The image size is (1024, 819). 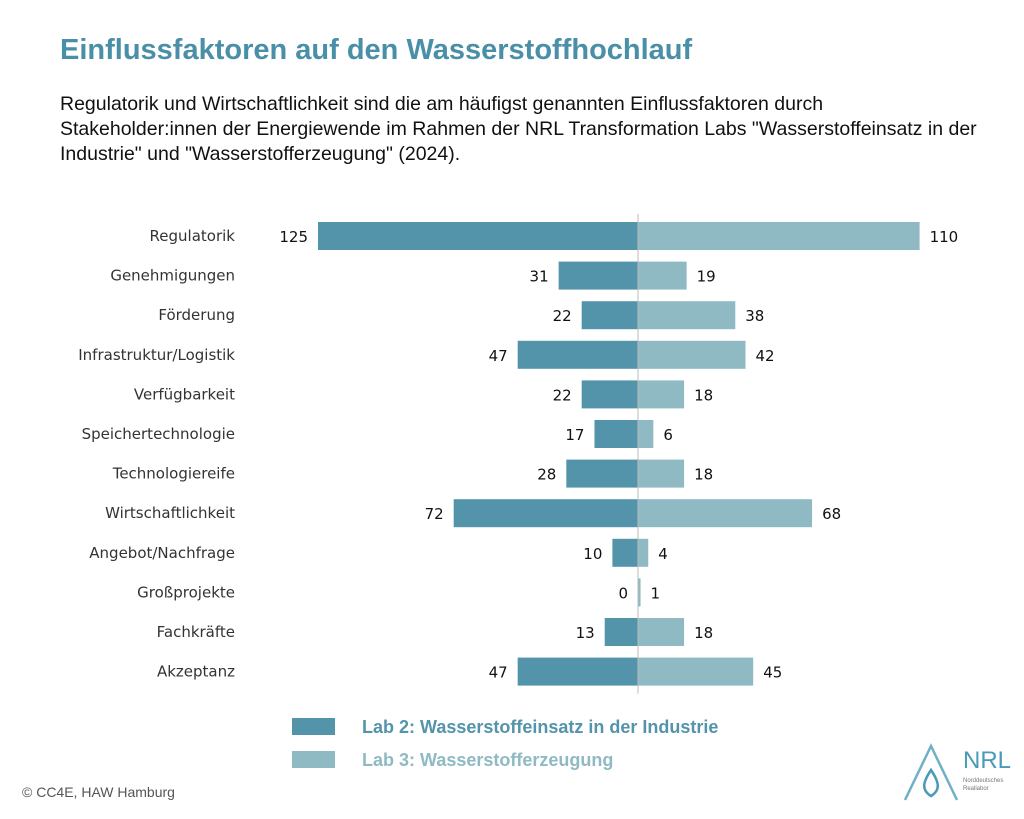 What do you see at coordinates (574, 435) in the screenshot?
I see `value-label-lab2: 17` at bounding box center [574, 435].